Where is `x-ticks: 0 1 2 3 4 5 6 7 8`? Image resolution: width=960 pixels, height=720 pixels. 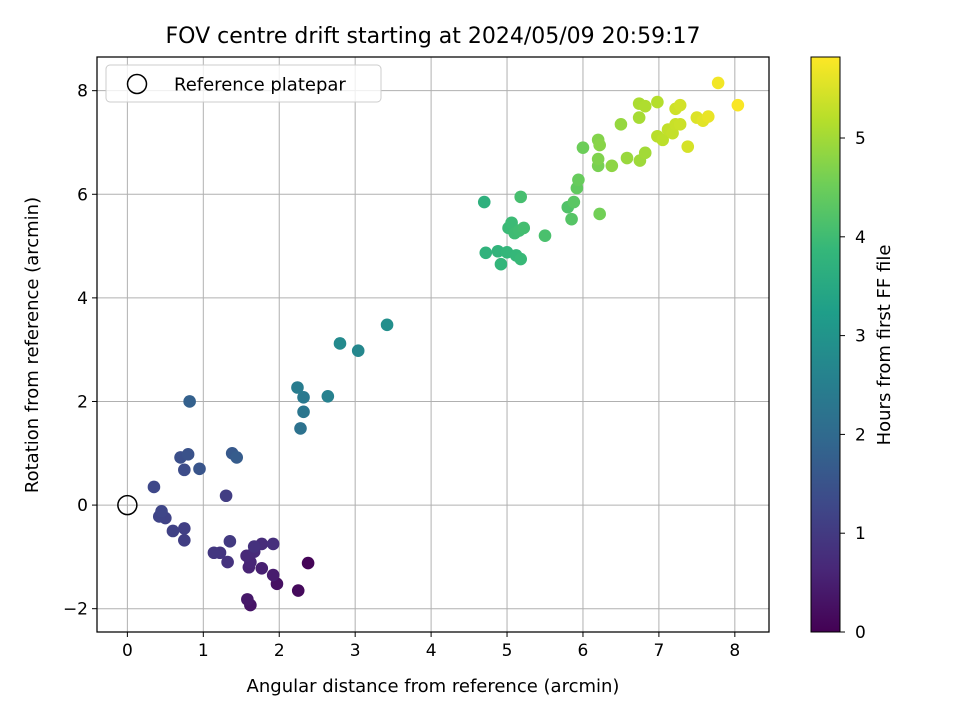 x-ticks: 0 1 2 3 4 5 6 7 8 is located at coordinates (431, 646).